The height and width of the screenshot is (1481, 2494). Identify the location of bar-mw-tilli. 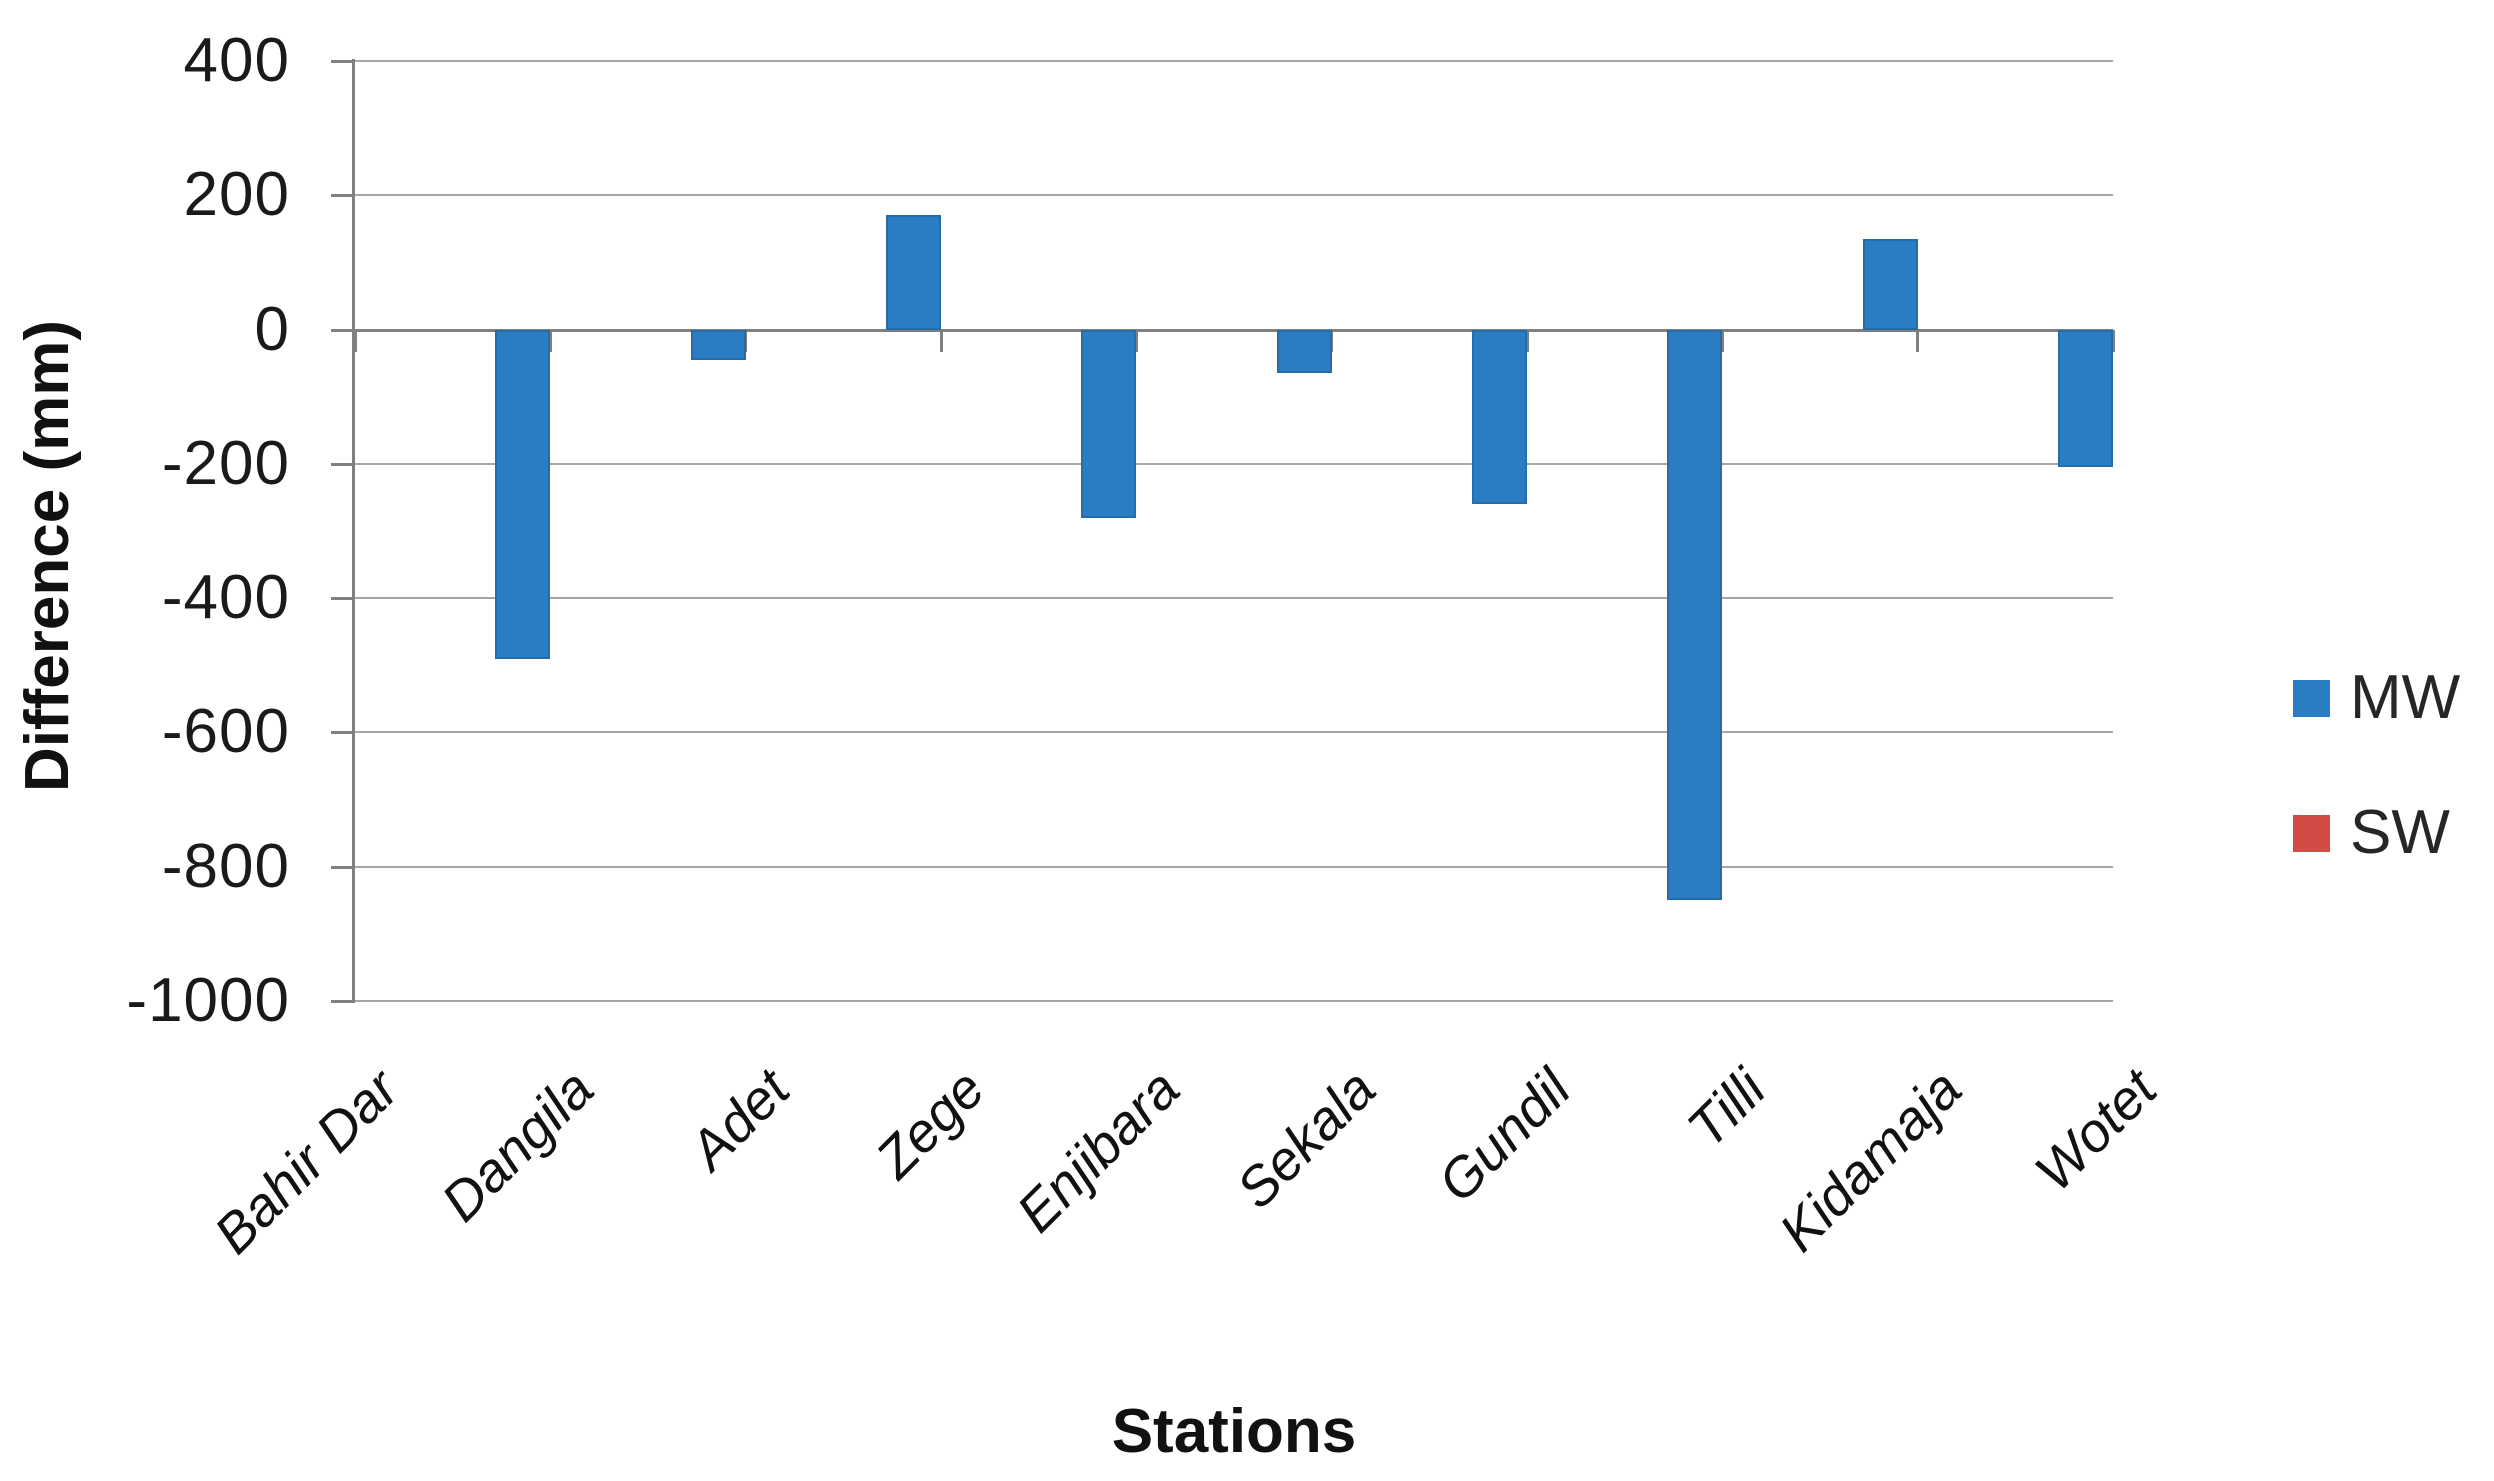
(1695, 615).